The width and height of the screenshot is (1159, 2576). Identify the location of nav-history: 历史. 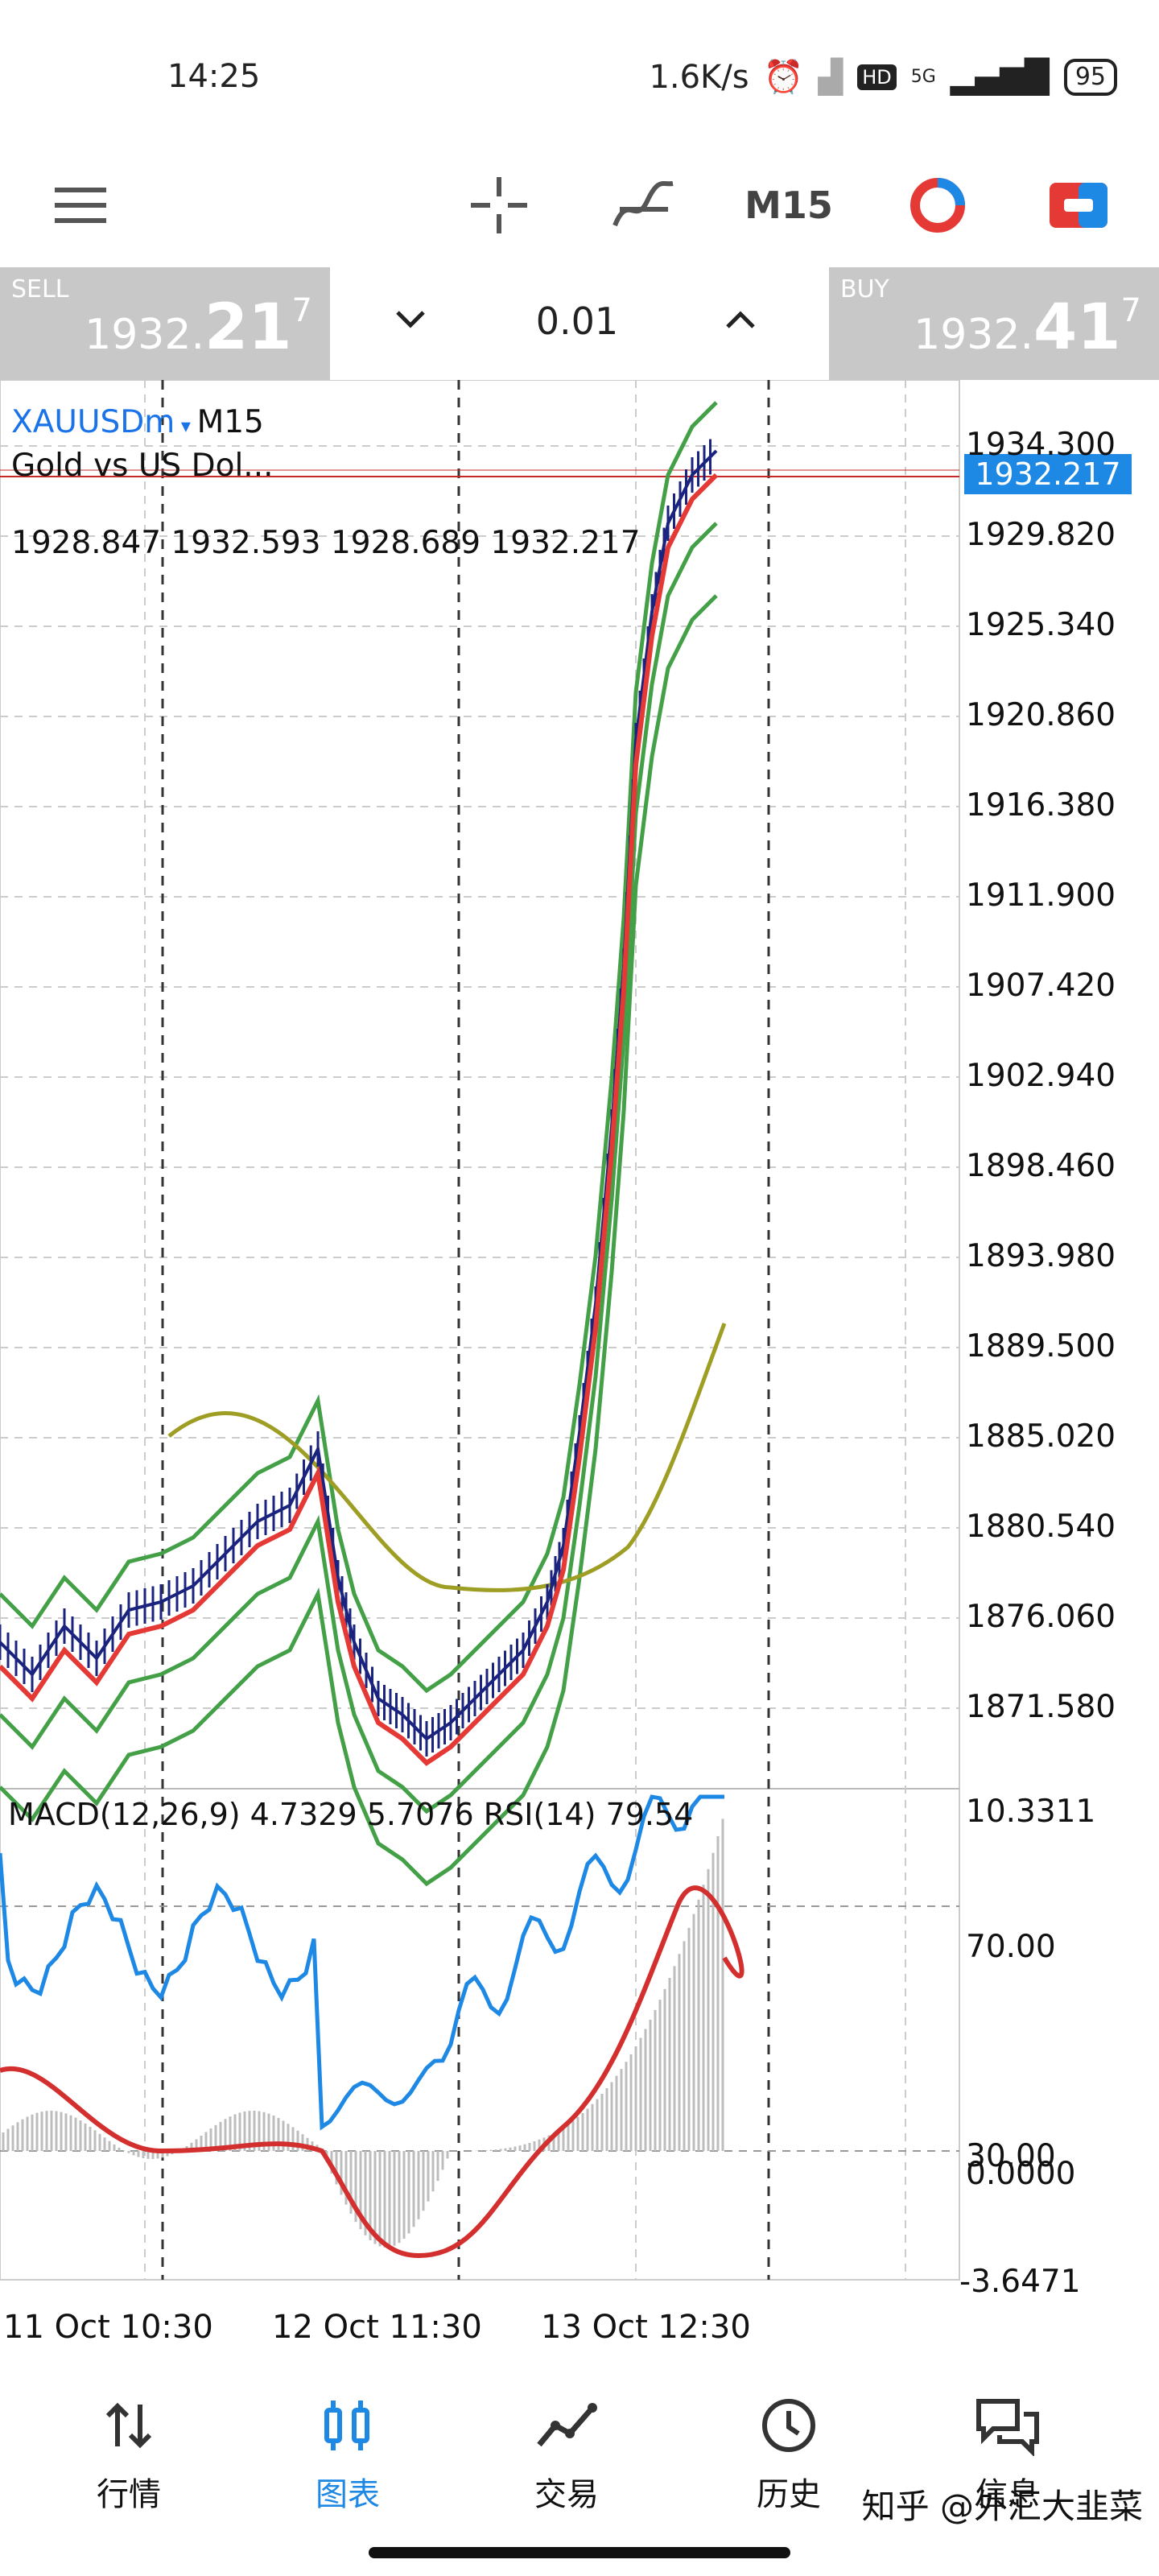
(788, 2452).